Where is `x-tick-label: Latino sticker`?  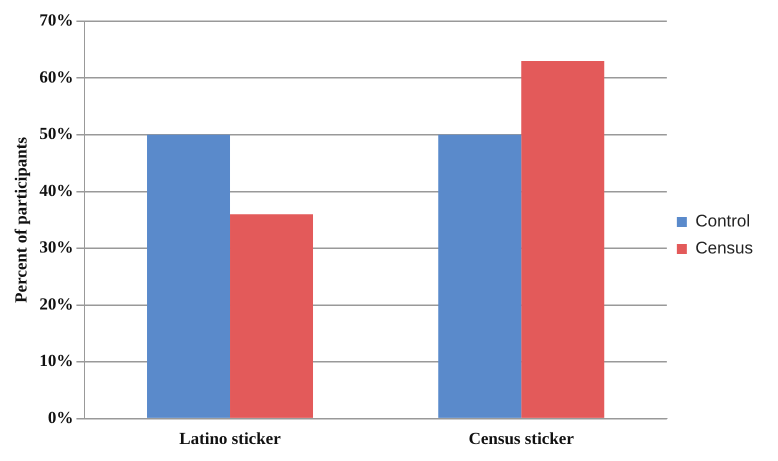 x-tick-label: Latino sticker is located at coordinates (230, 438).